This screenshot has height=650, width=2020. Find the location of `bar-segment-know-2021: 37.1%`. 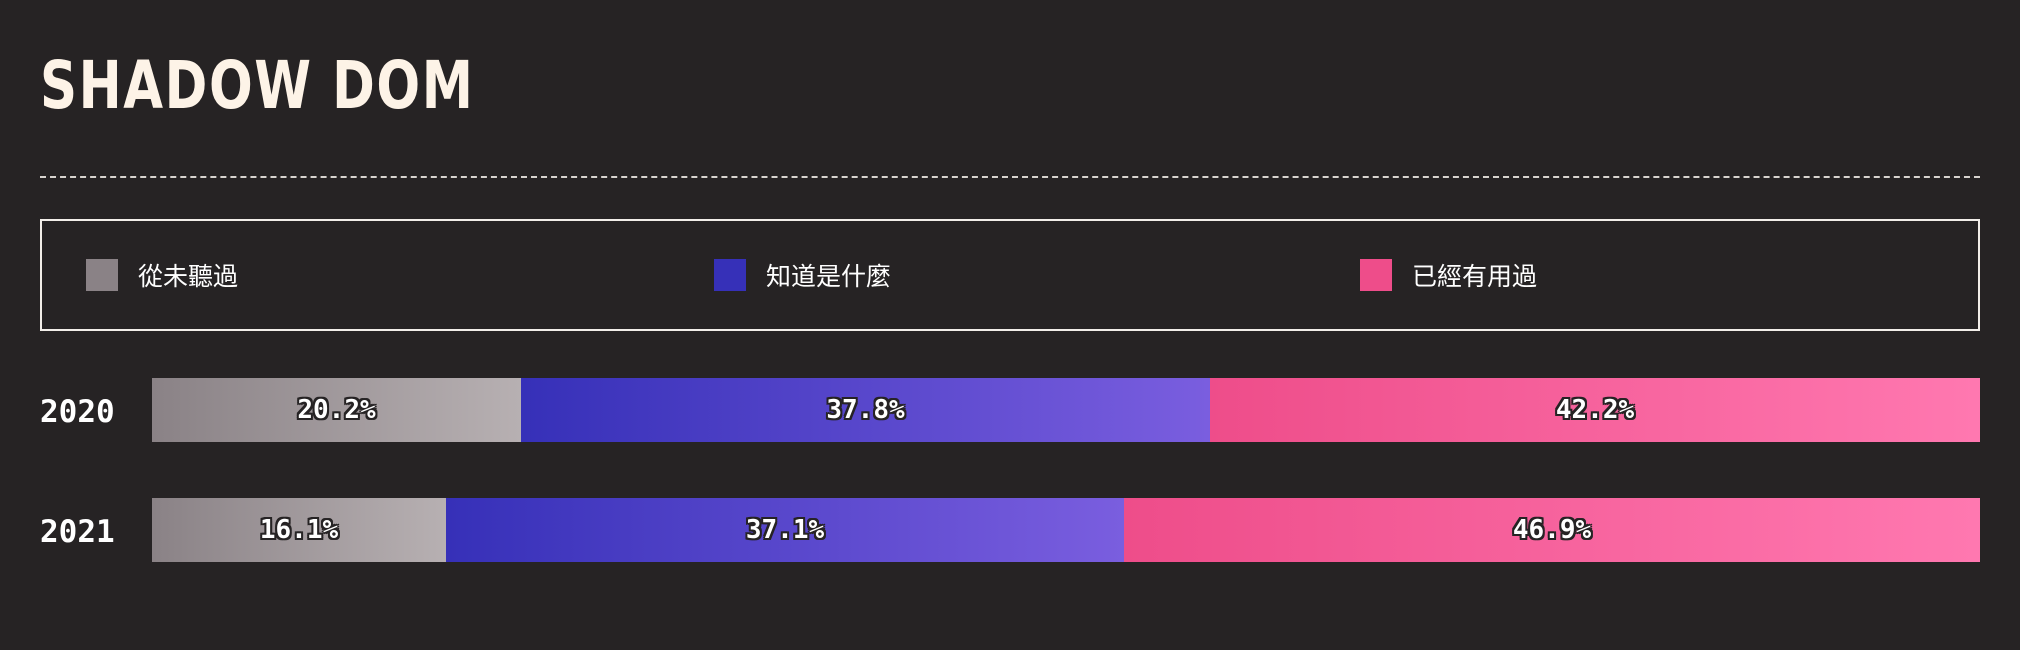

bar-segment-know-2021: 37.1% is located at coordinates (785, 530).